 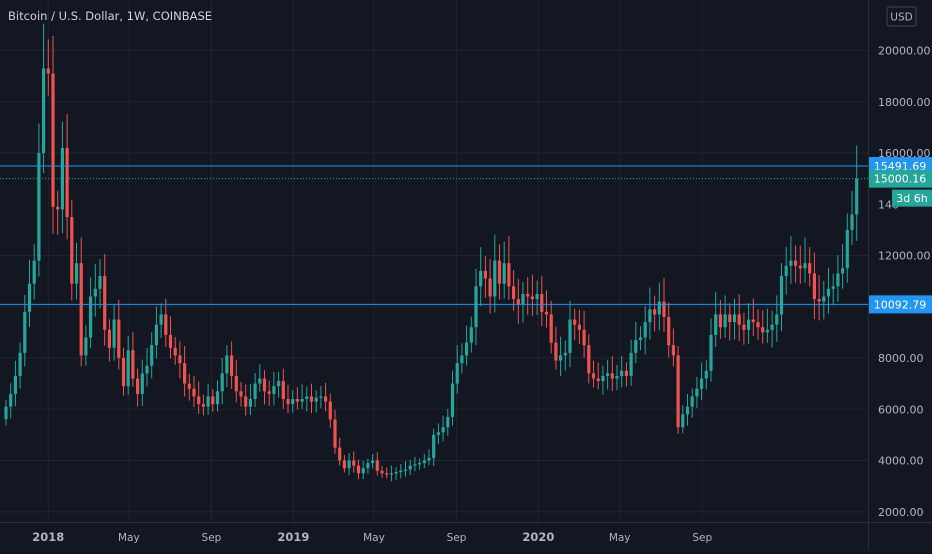 I want to click on currency-button: USD, so click(x=901, y=16).